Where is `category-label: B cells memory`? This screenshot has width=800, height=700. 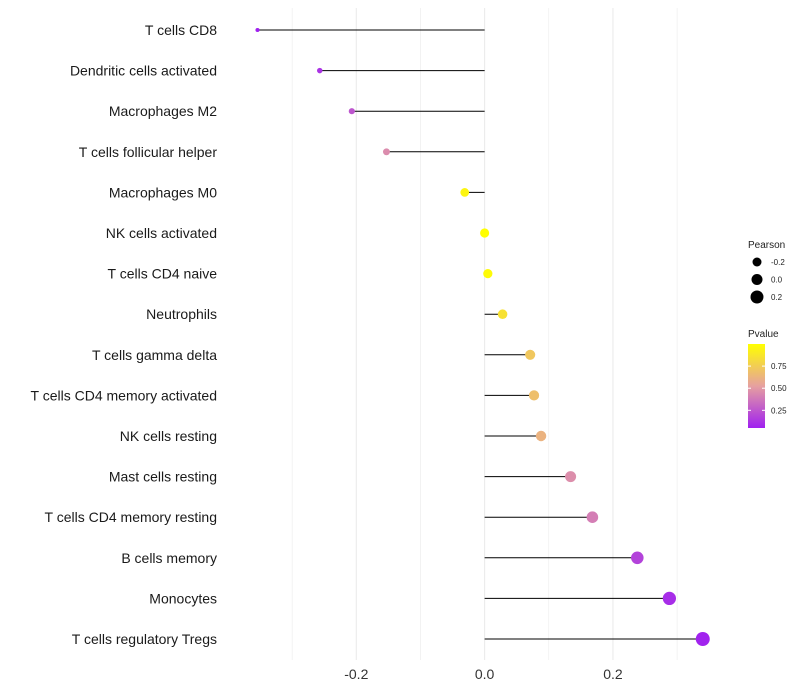 category-label: B cells memory is located at coordinates (169, 558).